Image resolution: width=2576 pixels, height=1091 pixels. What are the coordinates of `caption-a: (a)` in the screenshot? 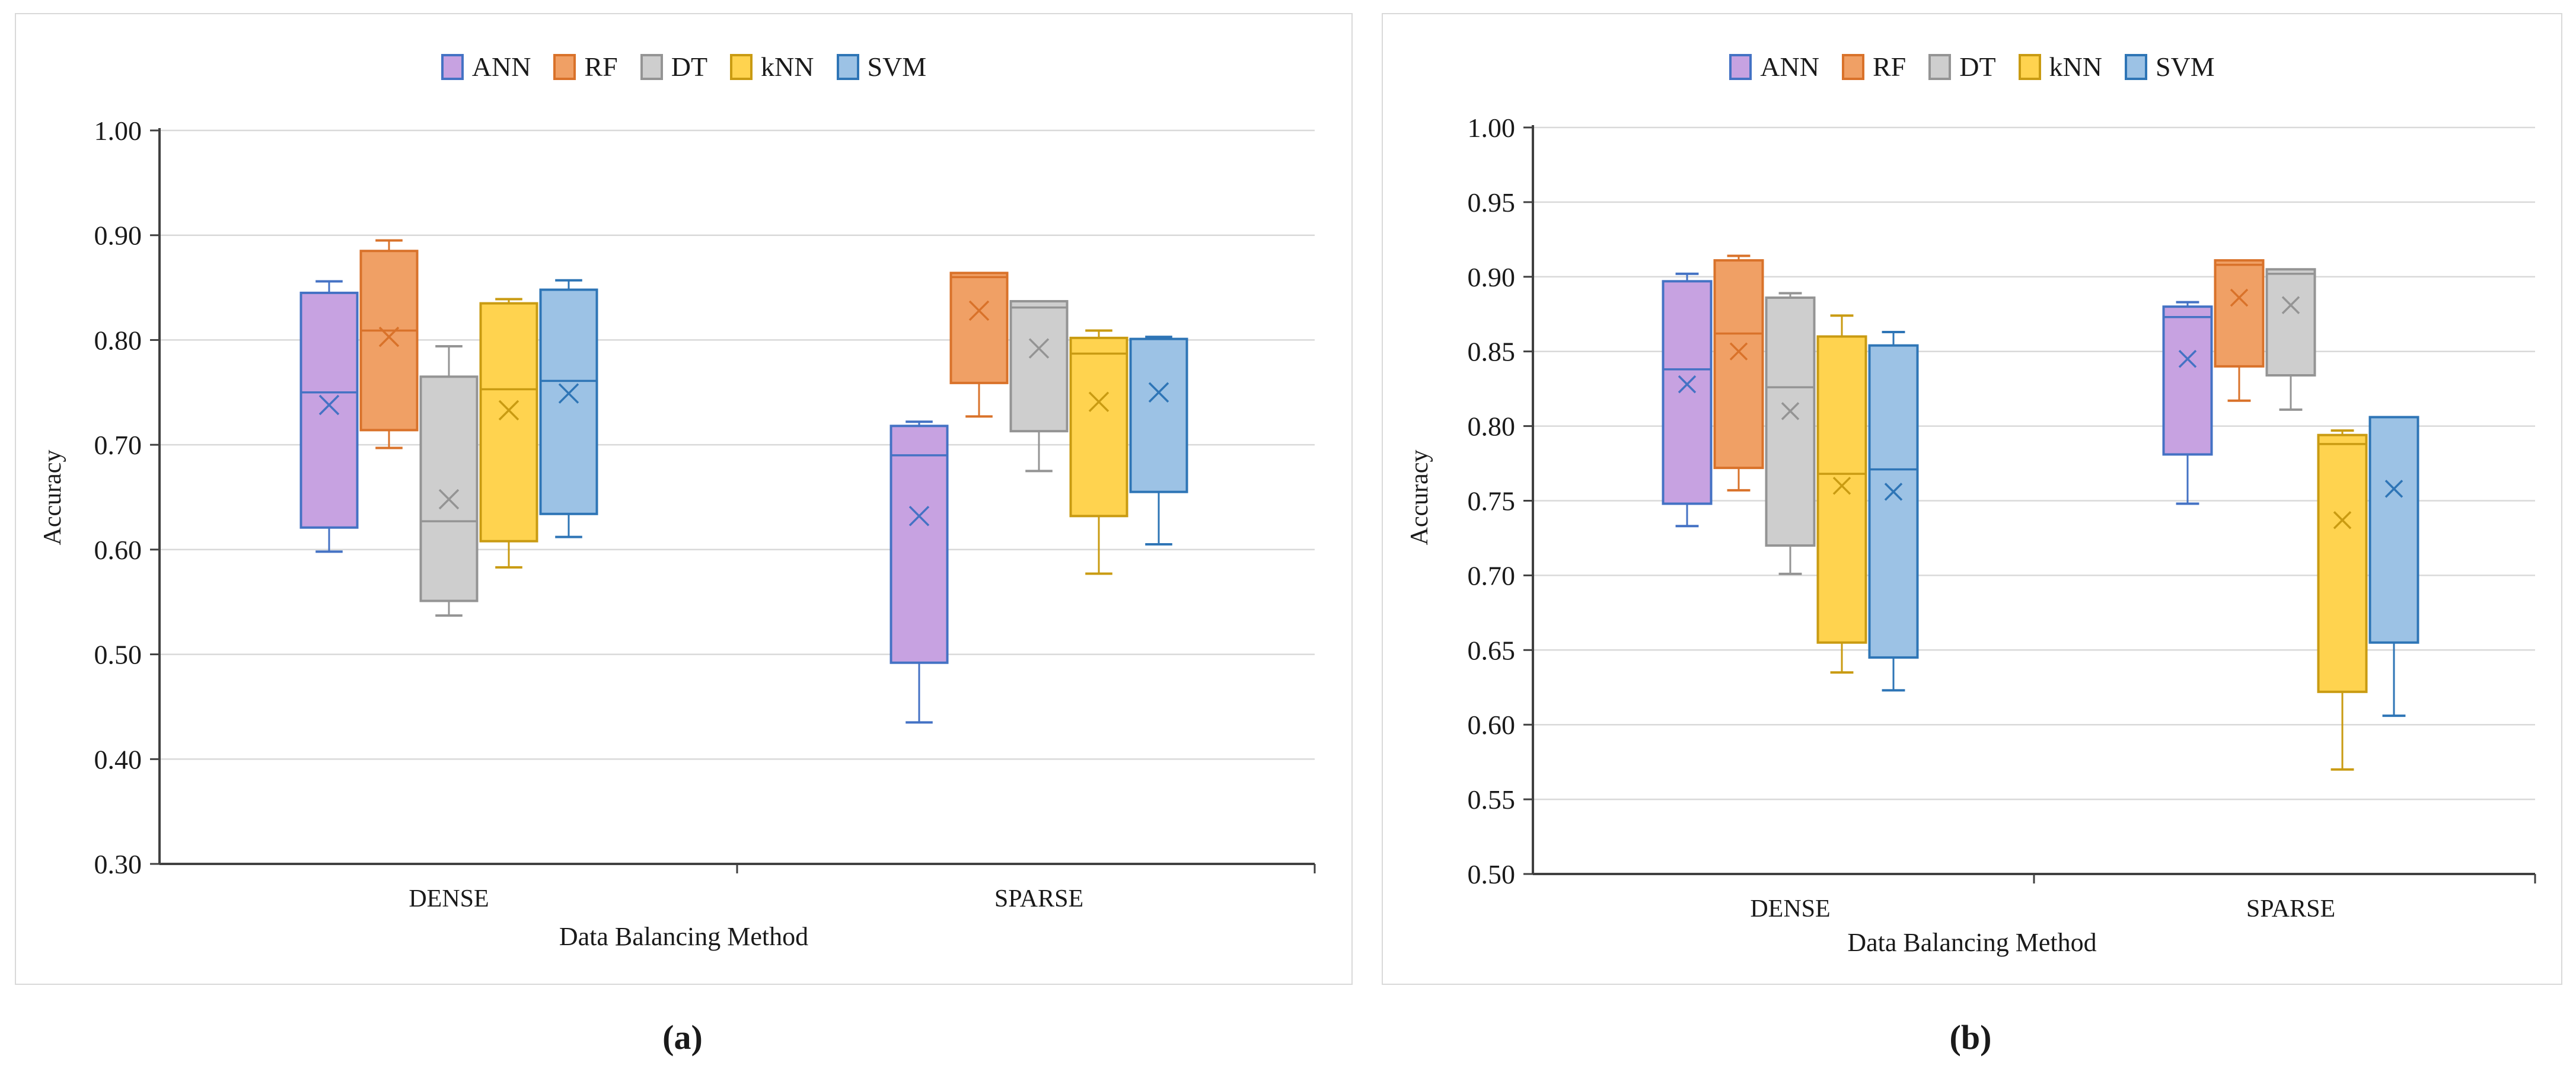 It's located at (682, 1037).